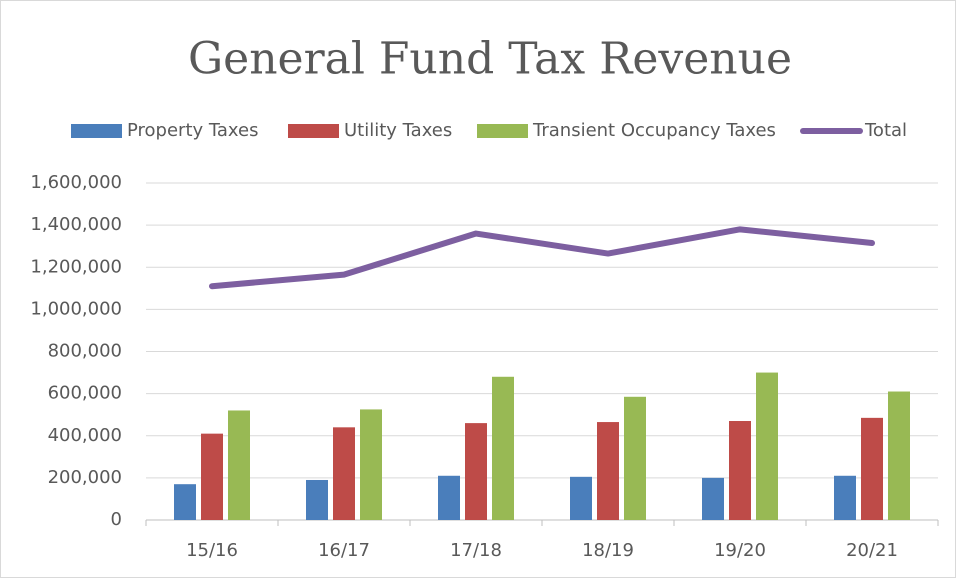 The height and width of the screenshot is (578, 956). I want to click on x-tick-label: 16/17, so click(344, 550).